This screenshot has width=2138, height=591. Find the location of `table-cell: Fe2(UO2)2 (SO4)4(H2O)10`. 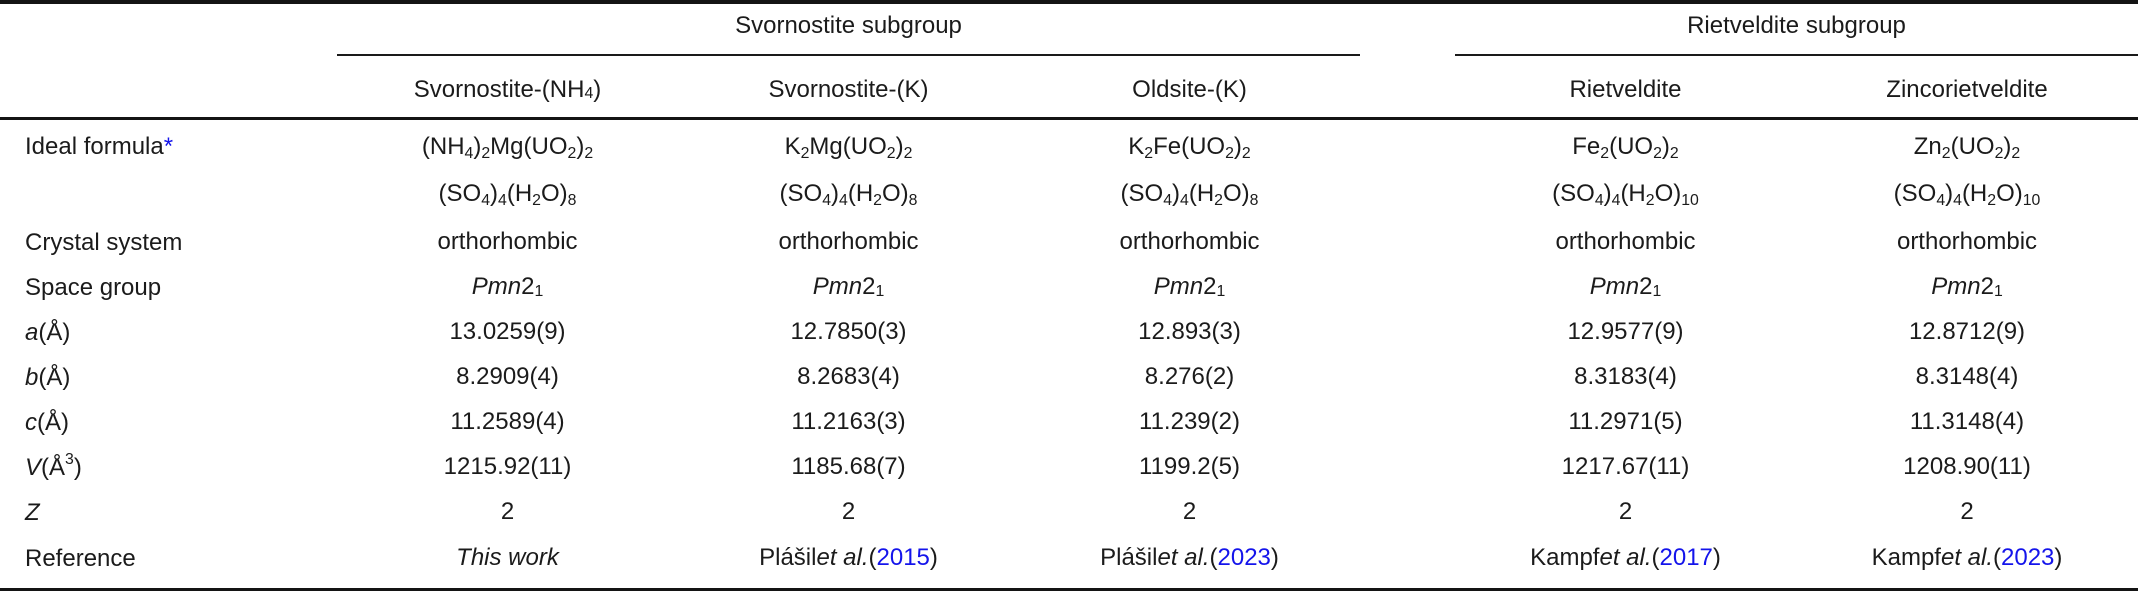

table-cell: Fe2(UO2)2 (SO4)4(H2O)10 is located at coordinates (1625, 171).